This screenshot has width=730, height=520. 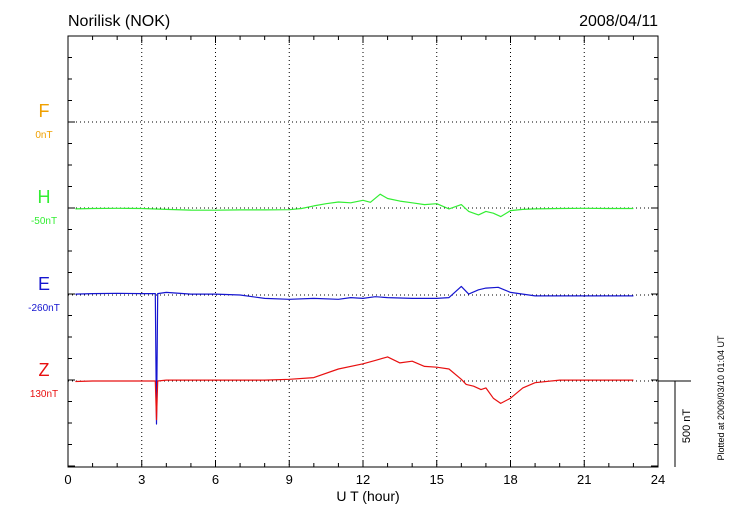 What do you see at coordinates (119, 21) in the screenshot?
I see `station-title: Norilisk (NOK)` at bounding box center [119, 21].